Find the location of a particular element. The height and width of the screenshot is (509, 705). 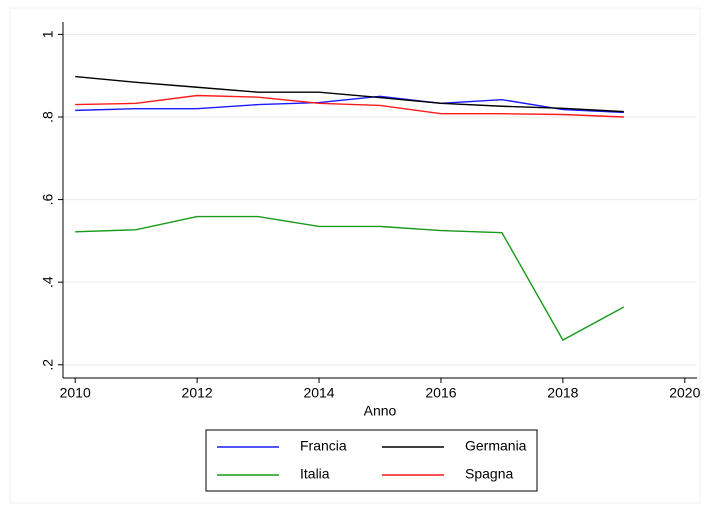

y-tick-label: .6 is located at coordinates (48, 200).